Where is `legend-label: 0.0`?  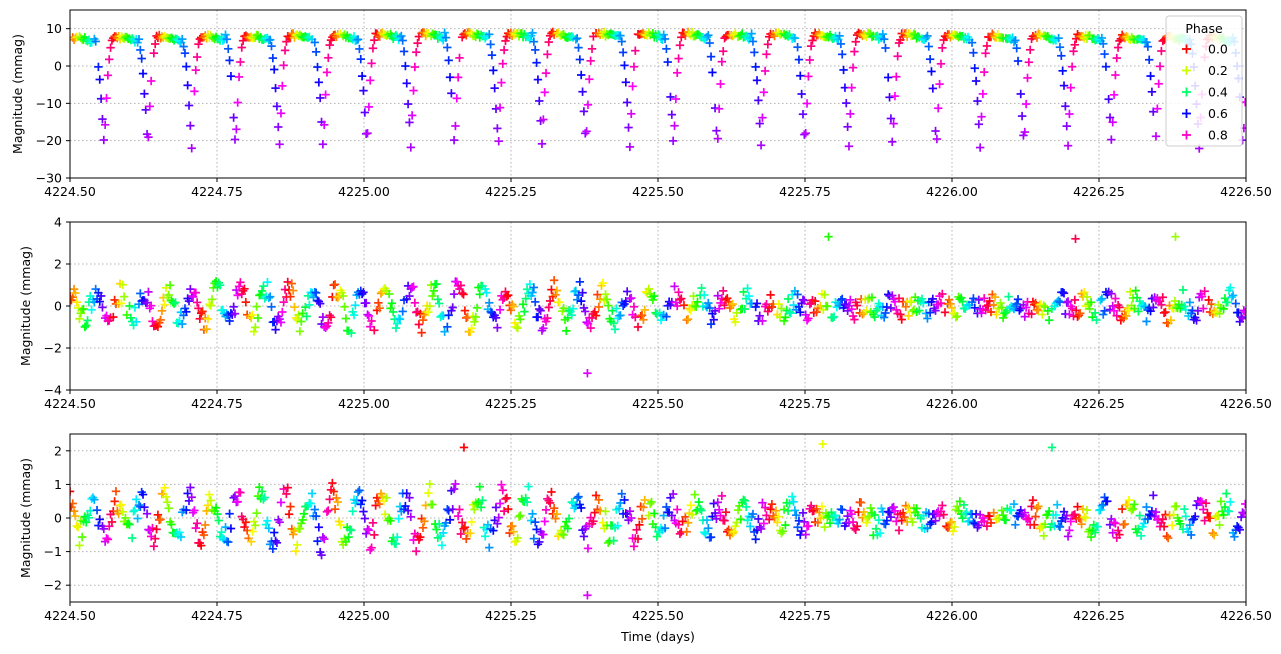
legend-label: 0.0 is located at coordinates (1218, 49).